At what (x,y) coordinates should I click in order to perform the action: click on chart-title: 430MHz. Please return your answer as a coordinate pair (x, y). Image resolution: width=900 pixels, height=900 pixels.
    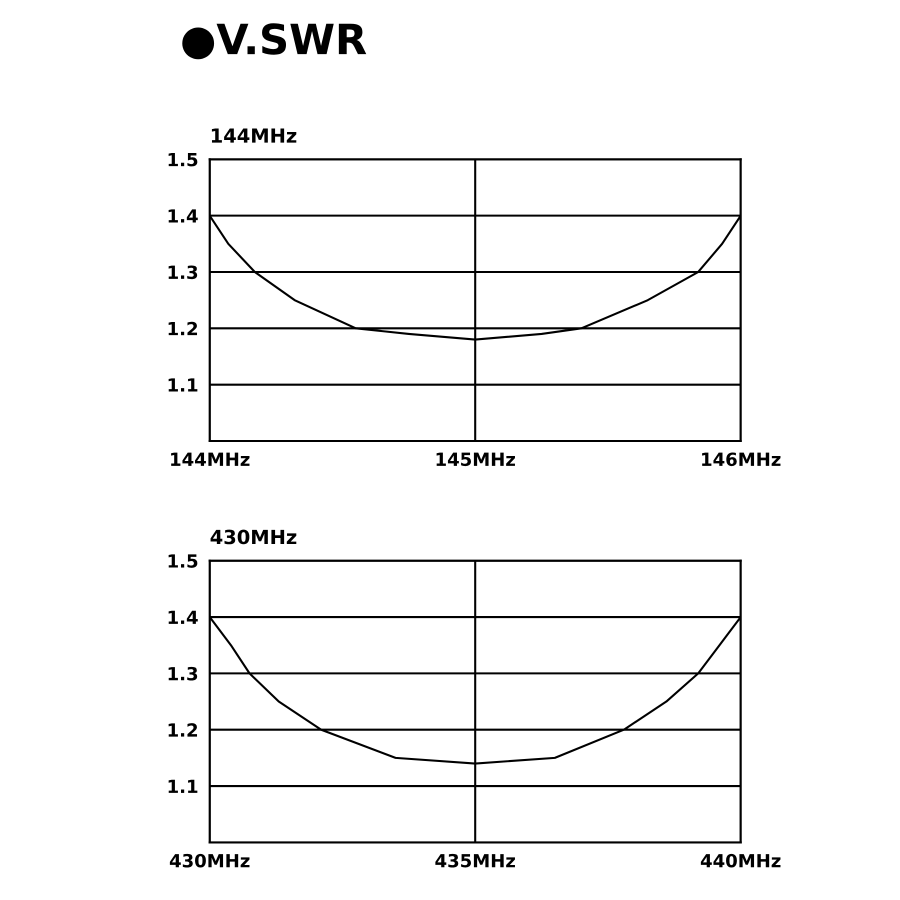
    Looking at the image, I should click on (253, 537).